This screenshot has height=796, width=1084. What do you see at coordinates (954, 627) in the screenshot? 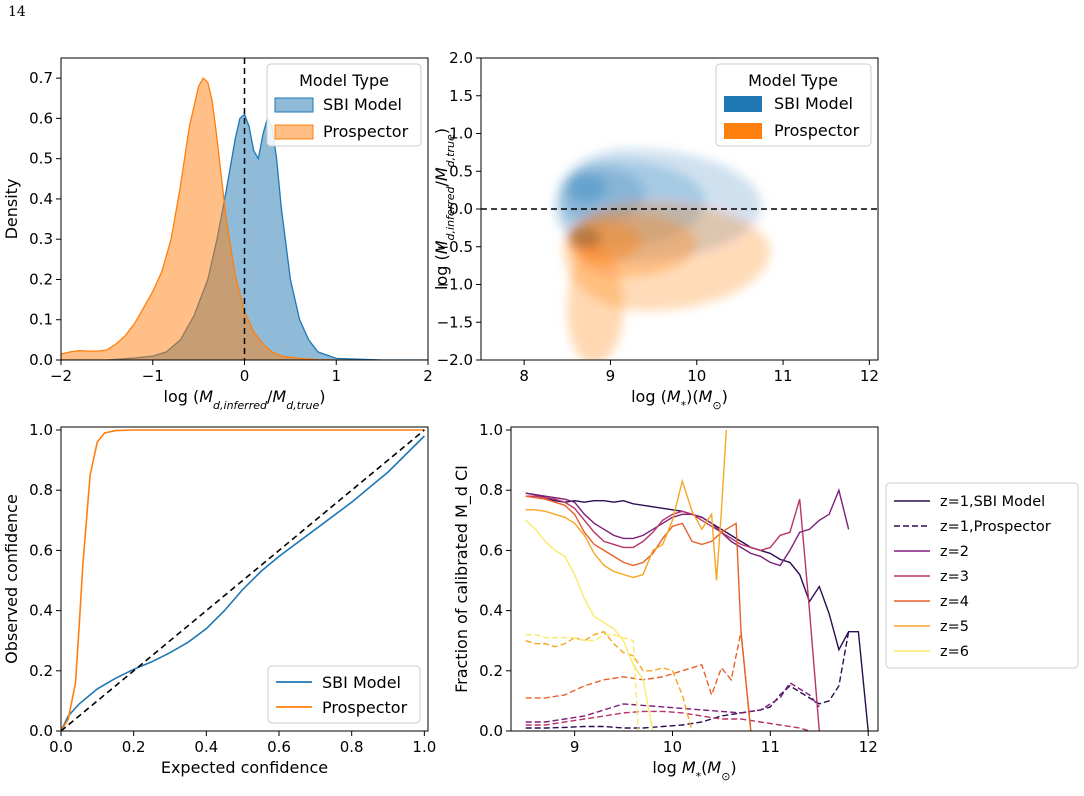
I see `legend-label: z=5` at bounding box center [954, 627].